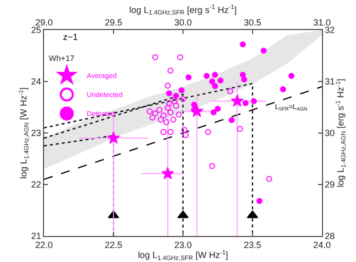 The height and width of the screenshot is (262, 356). I want to click on x2-tick-label: 29.5, so click(113, 22).